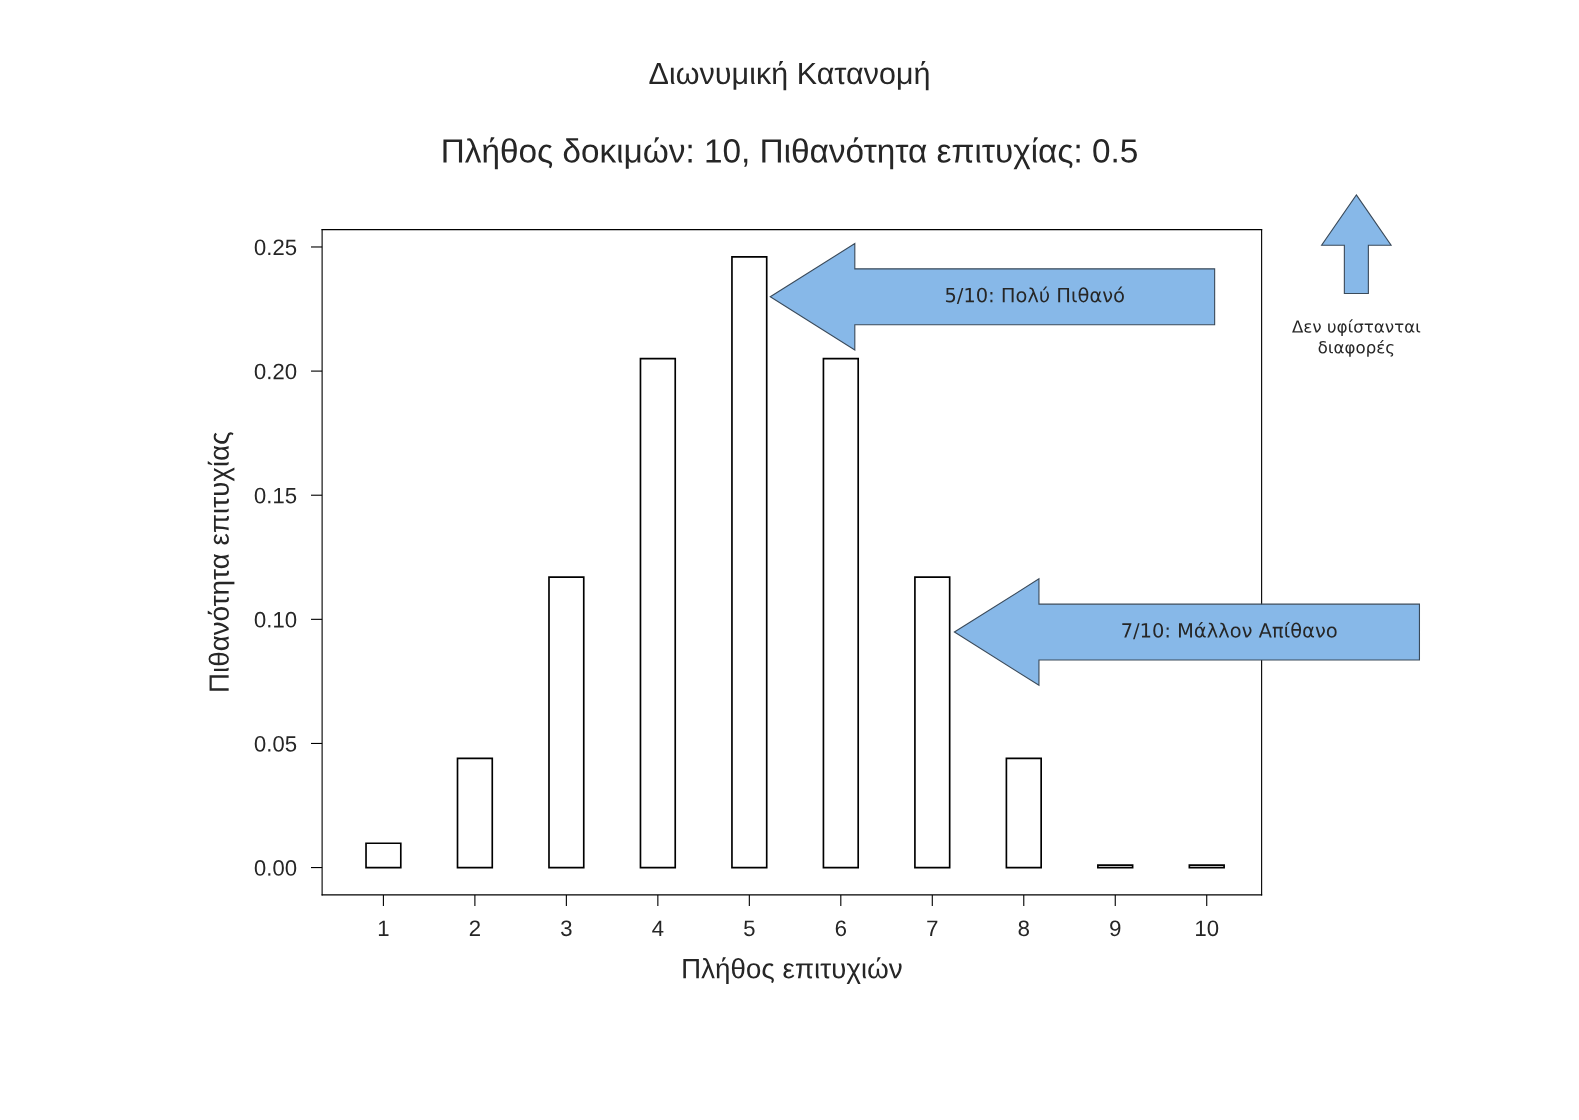 The height and width of the screenshot is (1120, 1579). Describe the element at coordinates (1207, 928) in the screenshot. I see `x-tick-label: 10` at that location.